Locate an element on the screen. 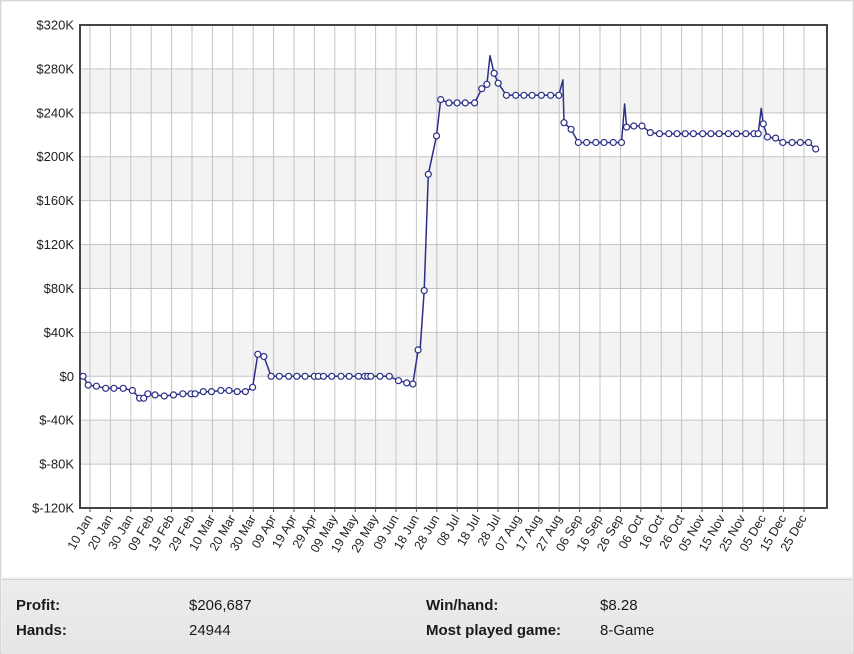 This screenshot has width=854, height=654. hands-value: 24944 is located at coordinates (210, 630).